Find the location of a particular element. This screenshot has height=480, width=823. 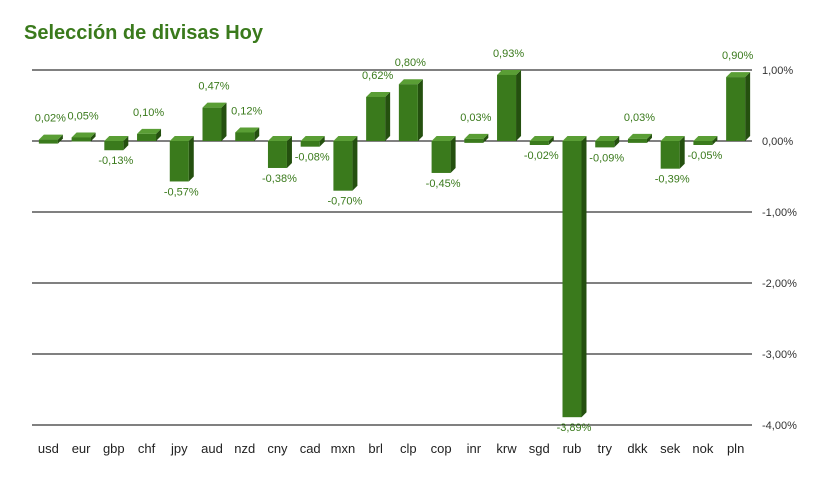

bar-aud is located at coordinates (214, 121).